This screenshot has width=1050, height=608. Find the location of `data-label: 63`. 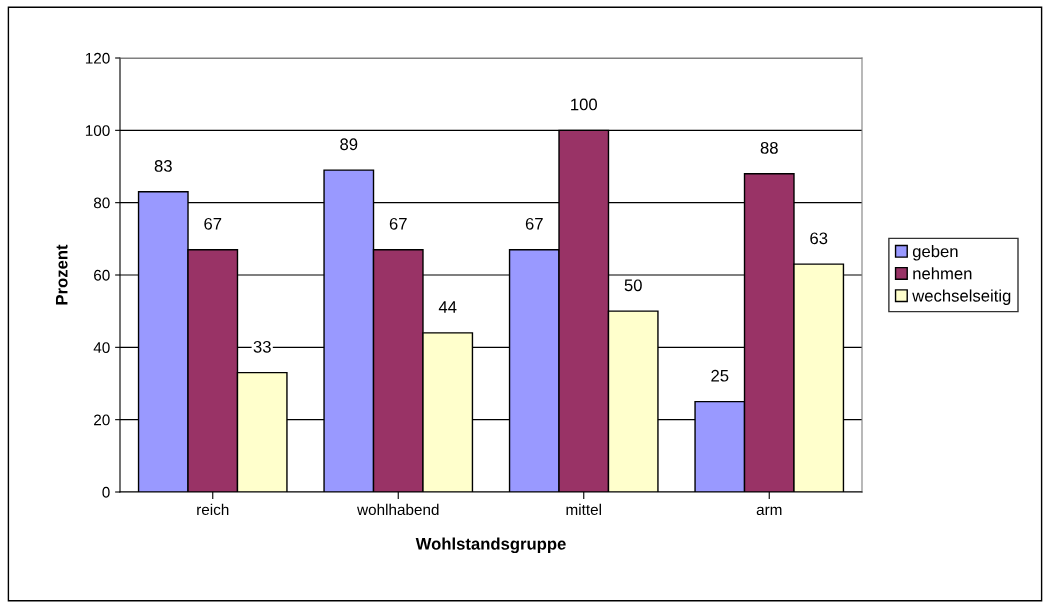

data-label: 63 is located at coordinates (819, 238).